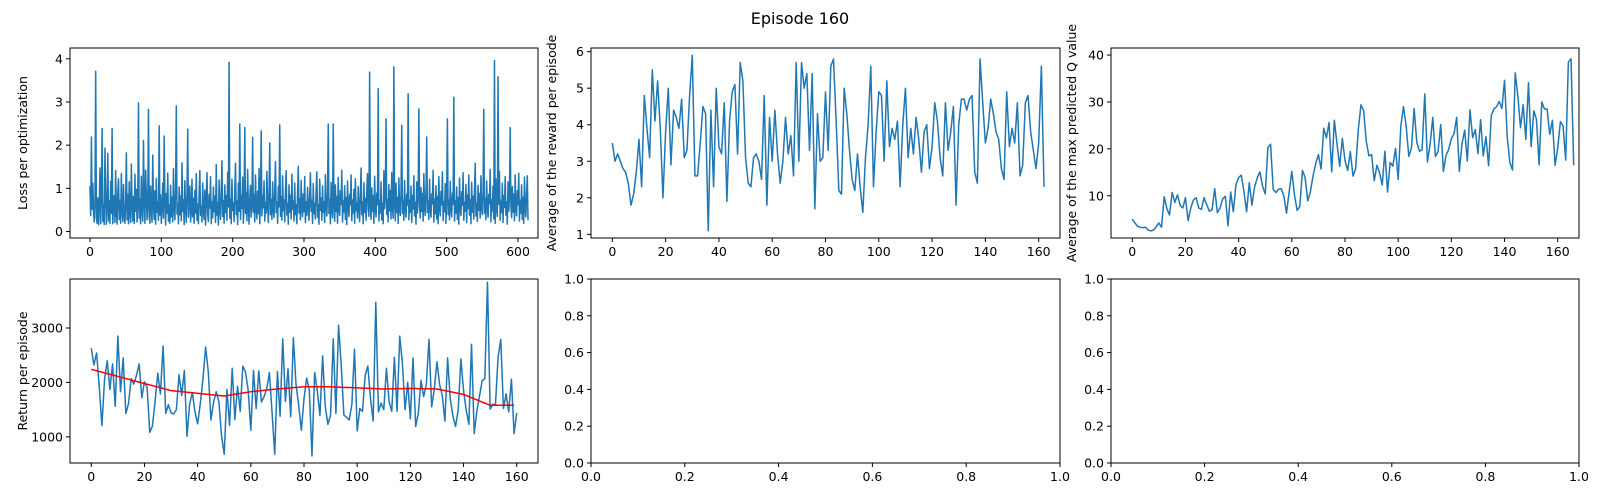 This screenshot has height=500, width=1600. Describe the element at coordinates (1071, 143) in the screenshot. I see `y-axis-label: Average of the max predicted Q value` at that location.